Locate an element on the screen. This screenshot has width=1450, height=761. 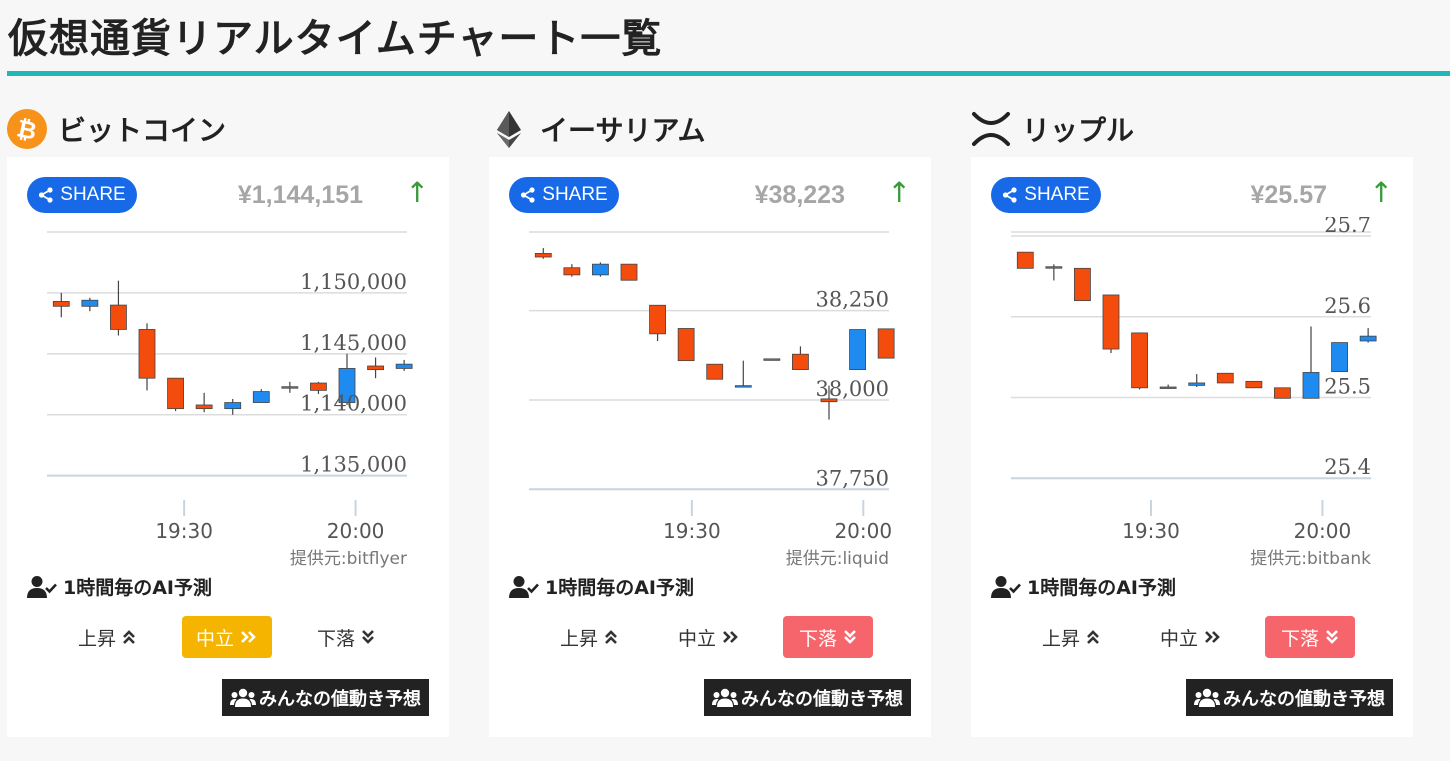
title-underline is located at coordinates (728, 73).